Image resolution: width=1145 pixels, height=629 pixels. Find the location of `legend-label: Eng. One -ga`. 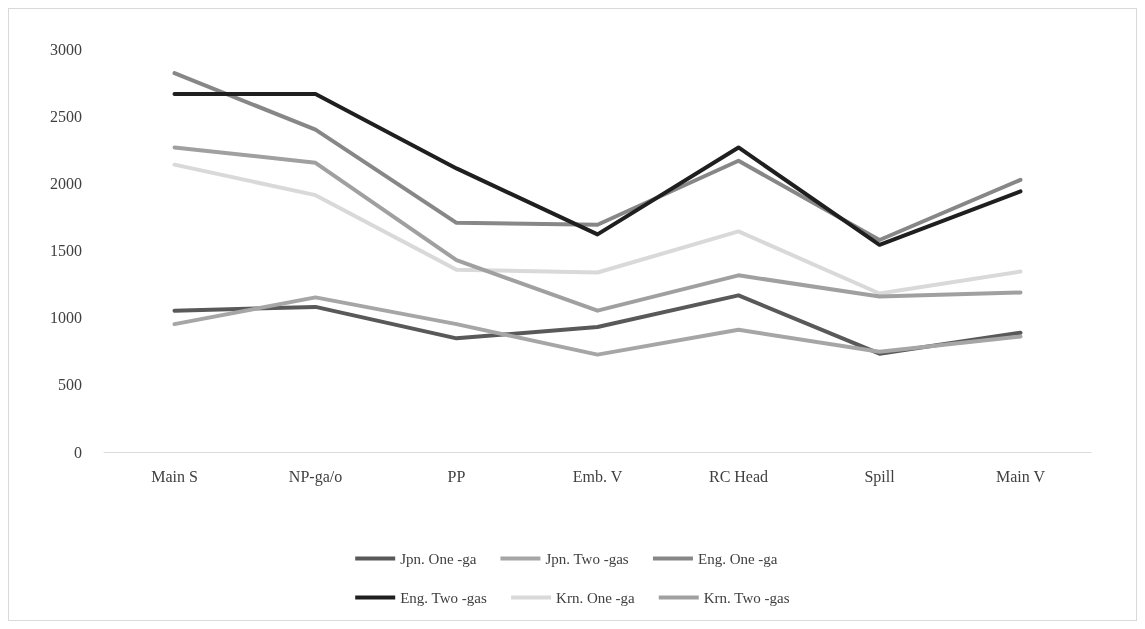

legend-label: Eng. One -ga is located at coordinates (737, 558).